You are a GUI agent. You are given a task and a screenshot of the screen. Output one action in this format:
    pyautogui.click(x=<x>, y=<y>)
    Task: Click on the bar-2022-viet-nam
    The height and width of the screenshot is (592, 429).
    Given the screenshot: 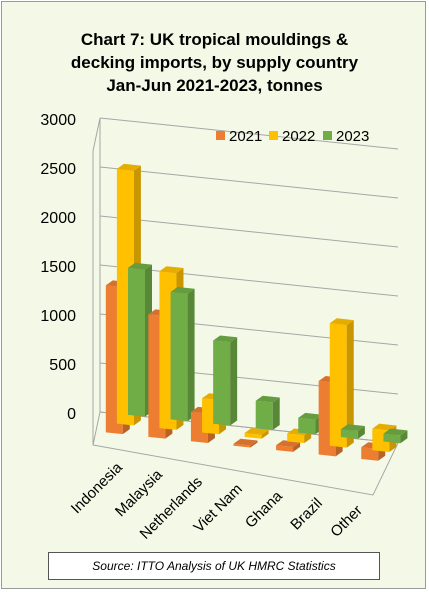 What is the action you would take?
    pyautogui.click(x=256, y=433)
    